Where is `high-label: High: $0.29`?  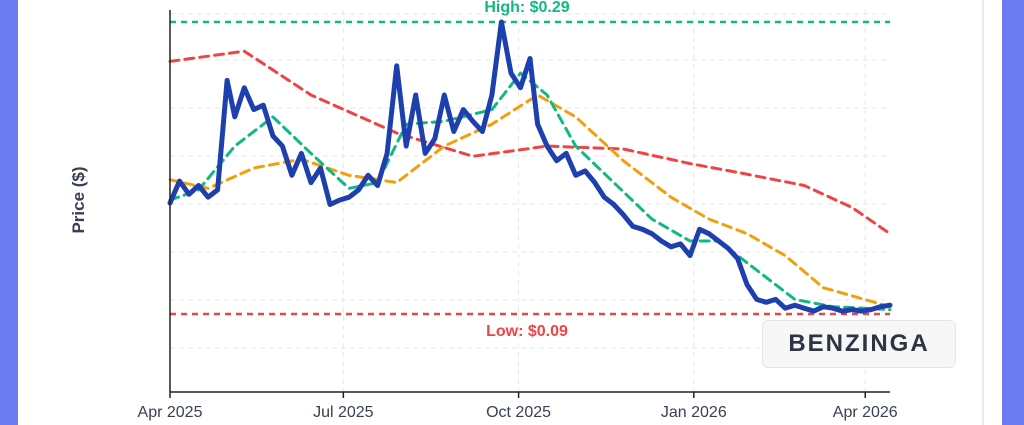 high-label: High: $0.29 is located at coordinates (526, 8).